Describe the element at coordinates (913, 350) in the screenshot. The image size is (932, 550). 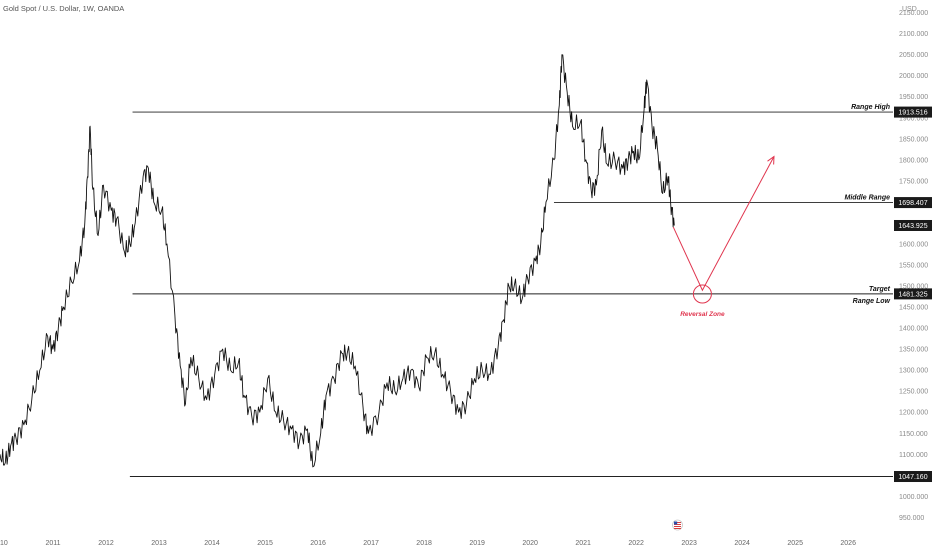
I see `y-tick-label: 1350.000` at that location.